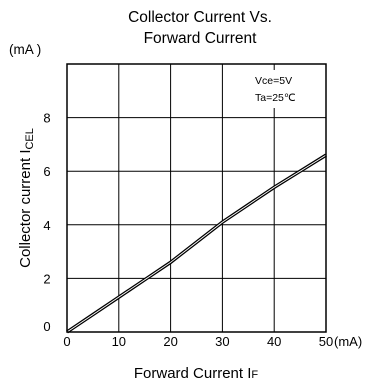 The image size is (379, 385). Describe the element at coordinates (275, 98) in the screenshot. I see `condition-ta: Ta=25℃` at that location.